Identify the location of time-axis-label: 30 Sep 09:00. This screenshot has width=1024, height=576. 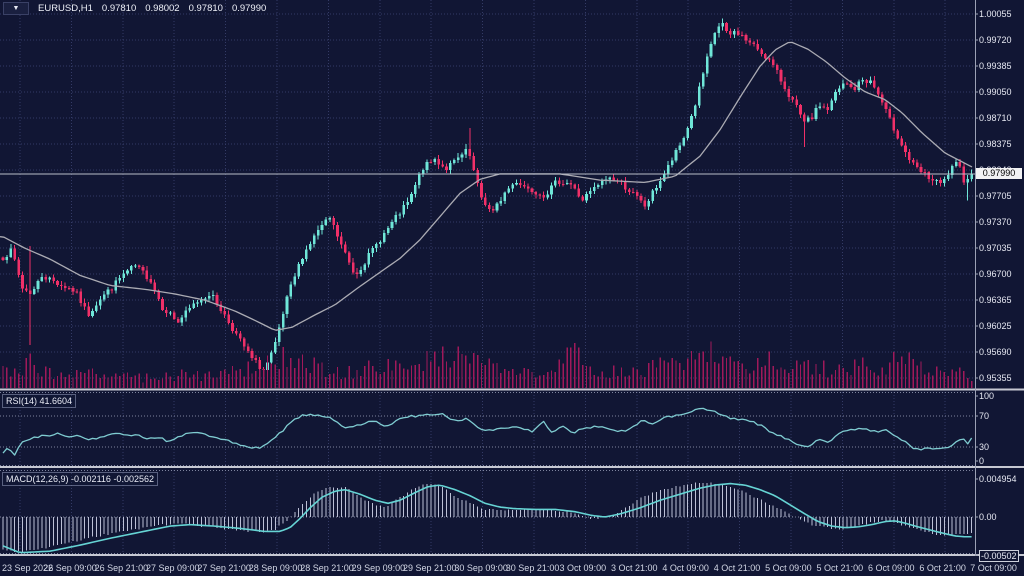
(481, 568).